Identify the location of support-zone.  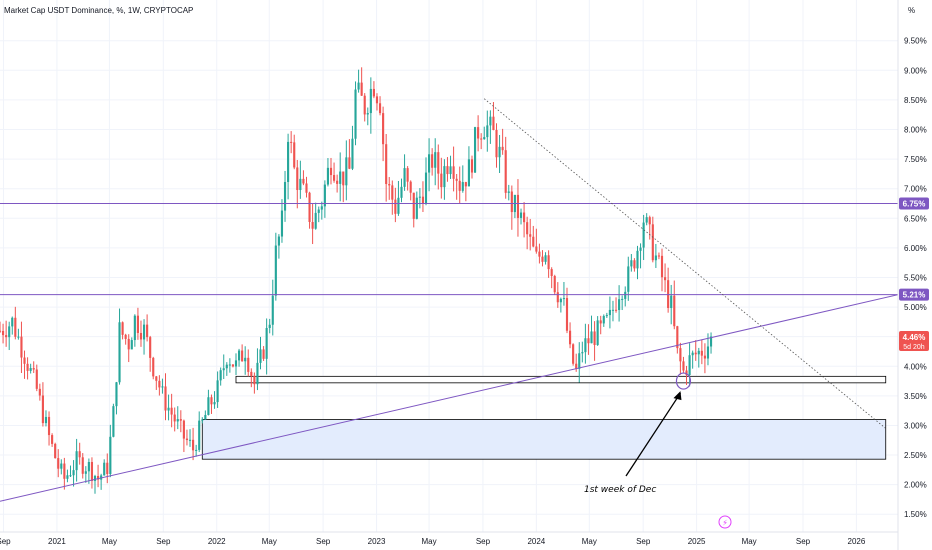
(561, 379).